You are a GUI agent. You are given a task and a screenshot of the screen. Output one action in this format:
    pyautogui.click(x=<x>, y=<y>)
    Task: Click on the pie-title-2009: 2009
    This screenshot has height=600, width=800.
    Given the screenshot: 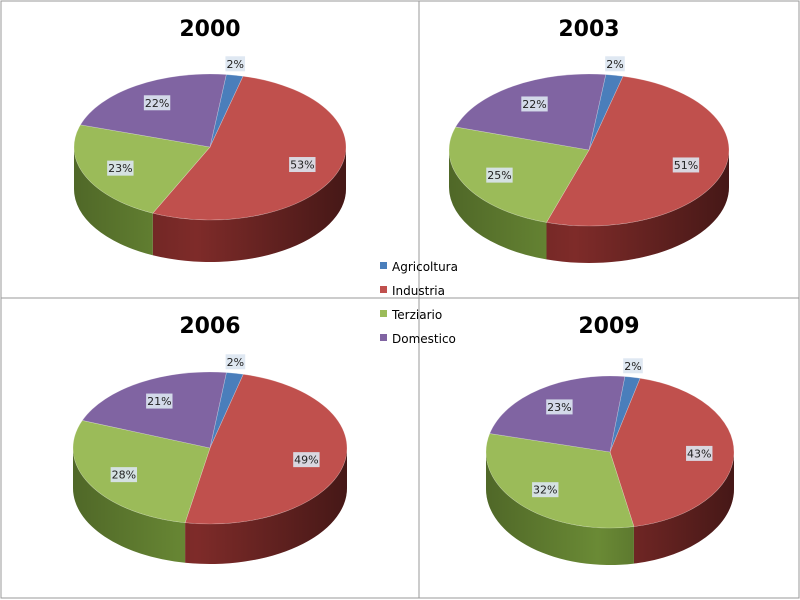 What is the action you would take?
    pyautogui.click(x=608, y=326)
    